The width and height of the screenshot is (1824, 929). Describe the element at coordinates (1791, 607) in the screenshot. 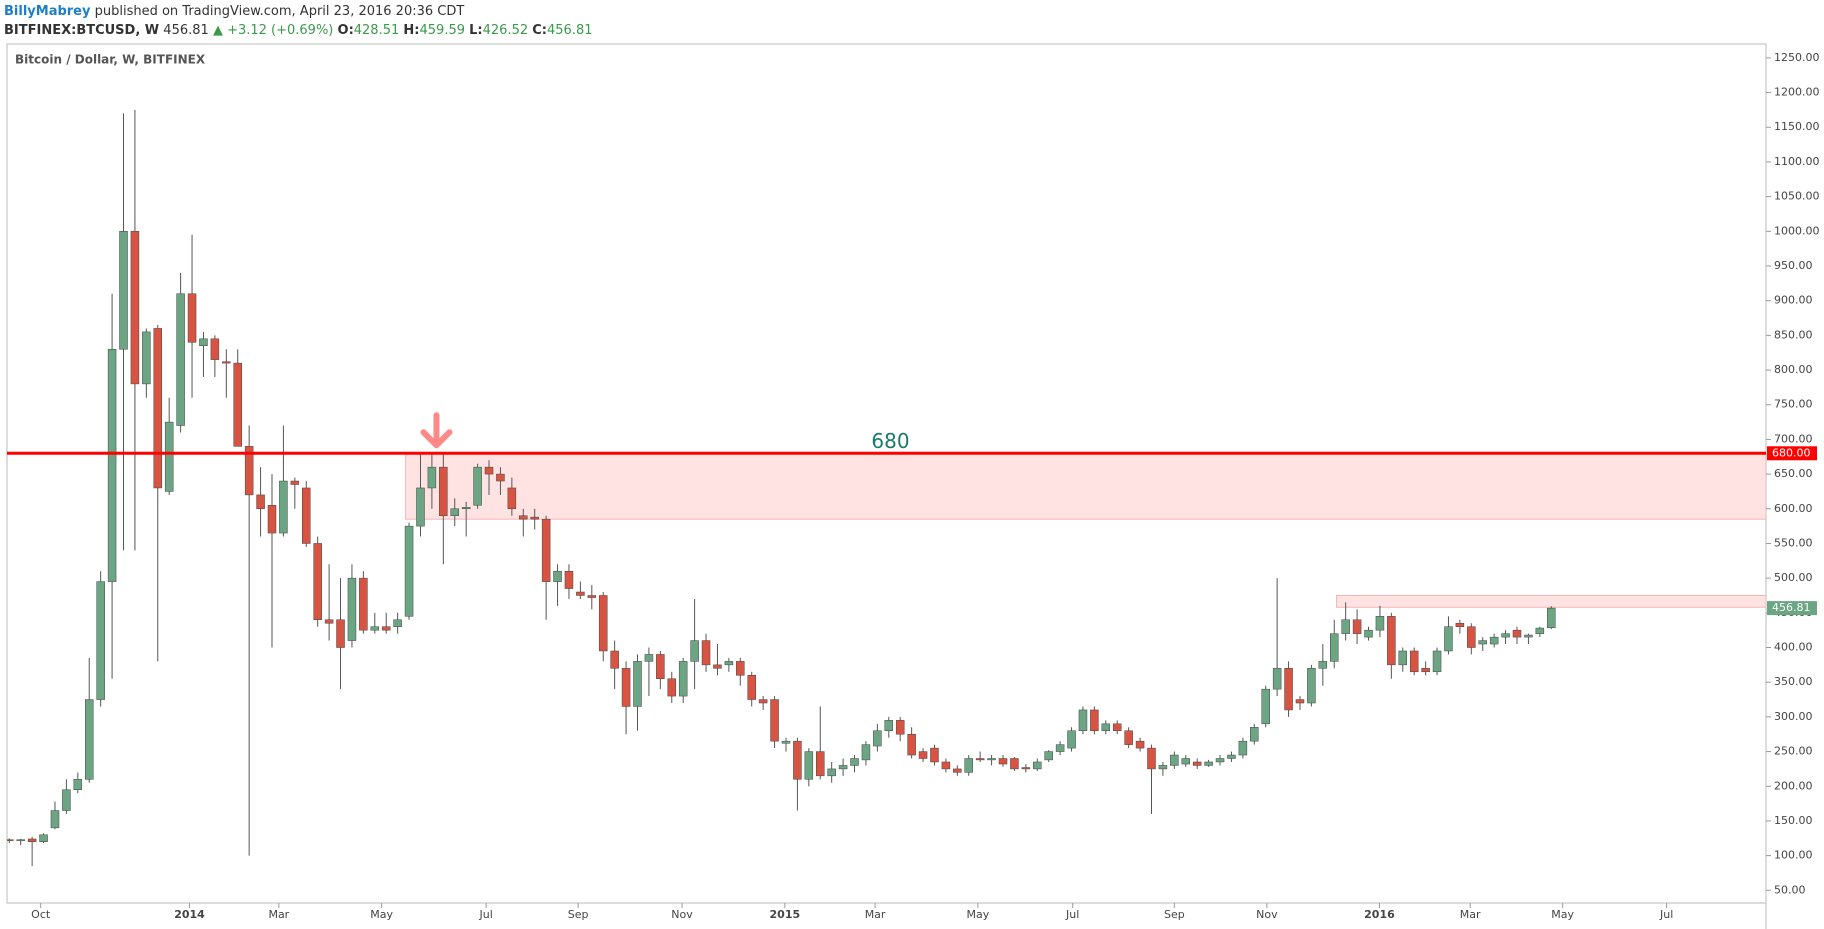

I see `last-price-label: 456.81` at that location.